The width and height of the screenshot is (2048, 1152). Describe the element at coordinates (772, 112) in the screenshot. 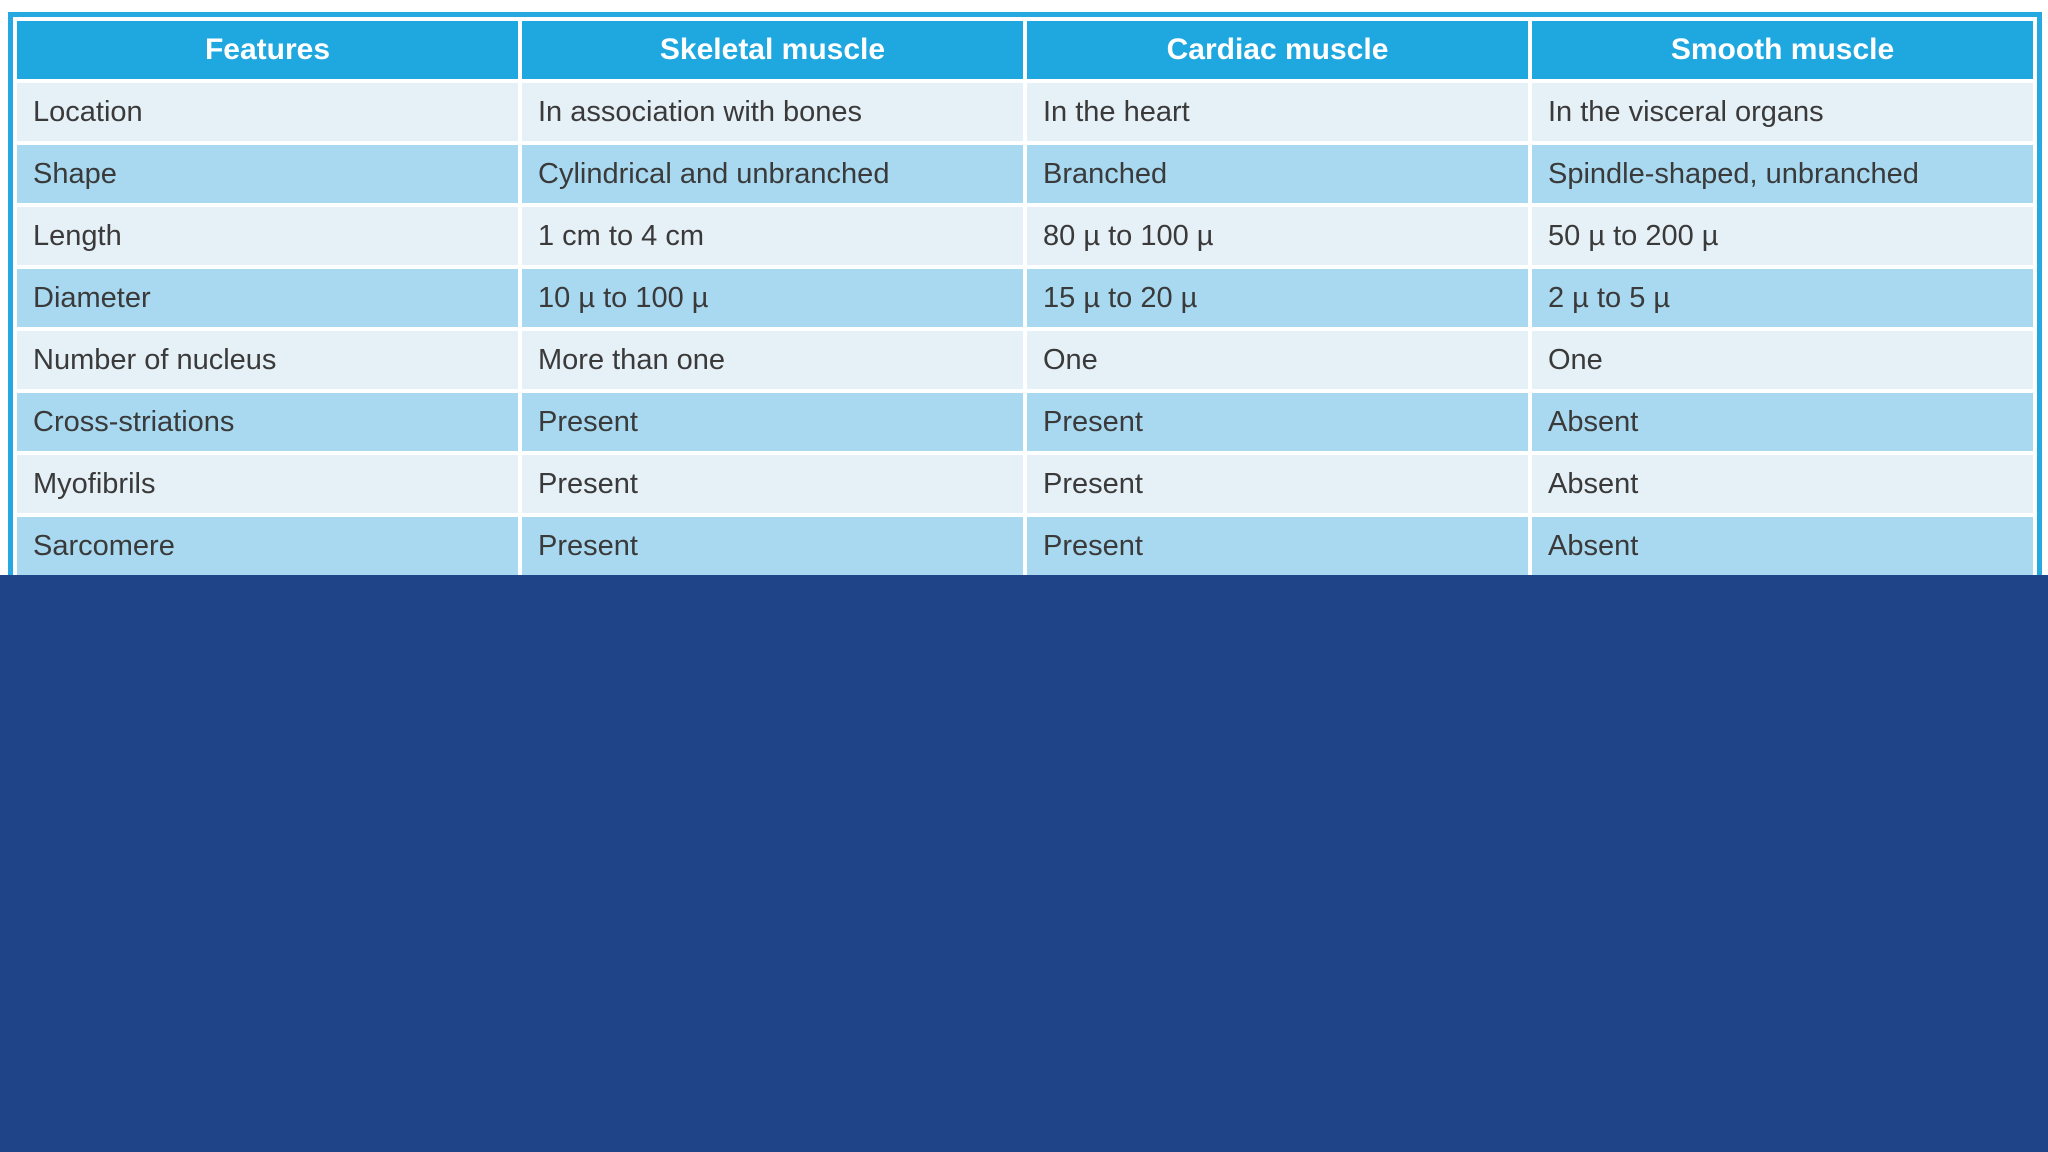

I see `table-cell: In association with bones` at that location.